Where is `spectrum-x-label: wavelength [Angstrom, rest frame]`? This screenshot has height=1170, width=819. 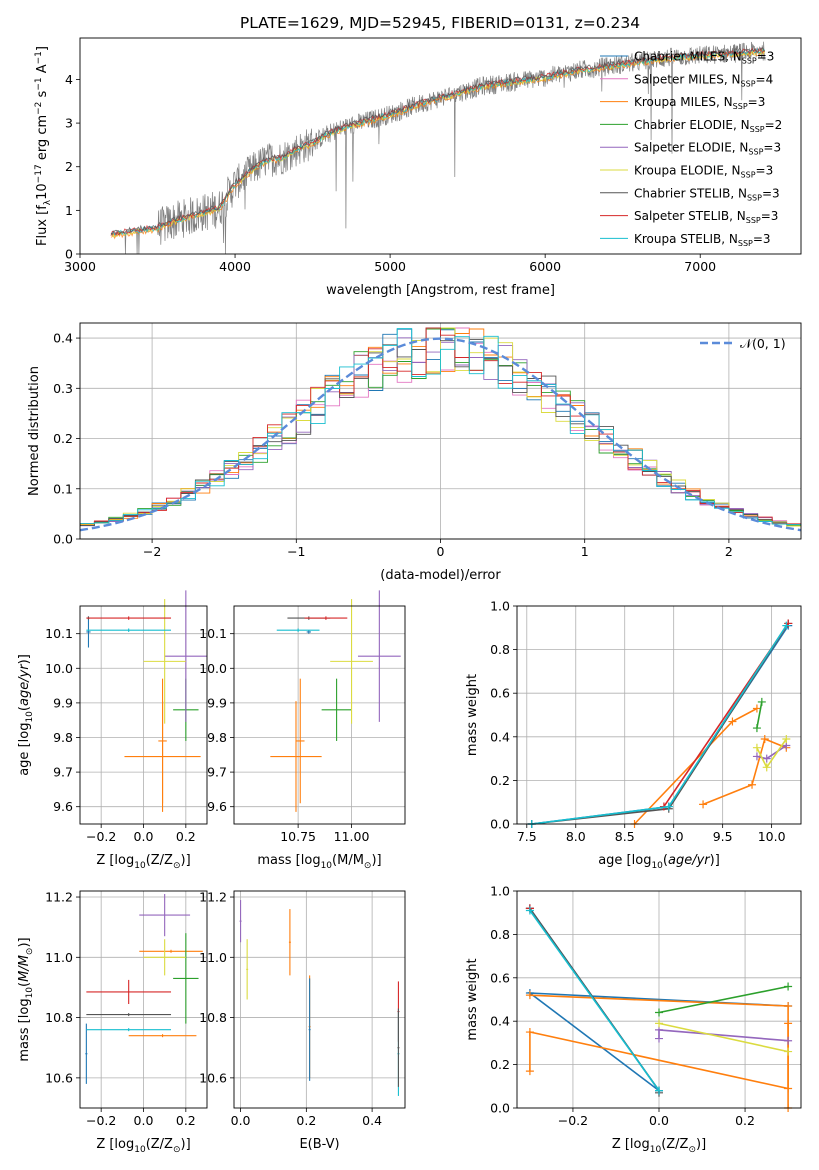
spectrum-x-label: wavelength [Angstrom, rest frame] is located at coordinates (440, 290).